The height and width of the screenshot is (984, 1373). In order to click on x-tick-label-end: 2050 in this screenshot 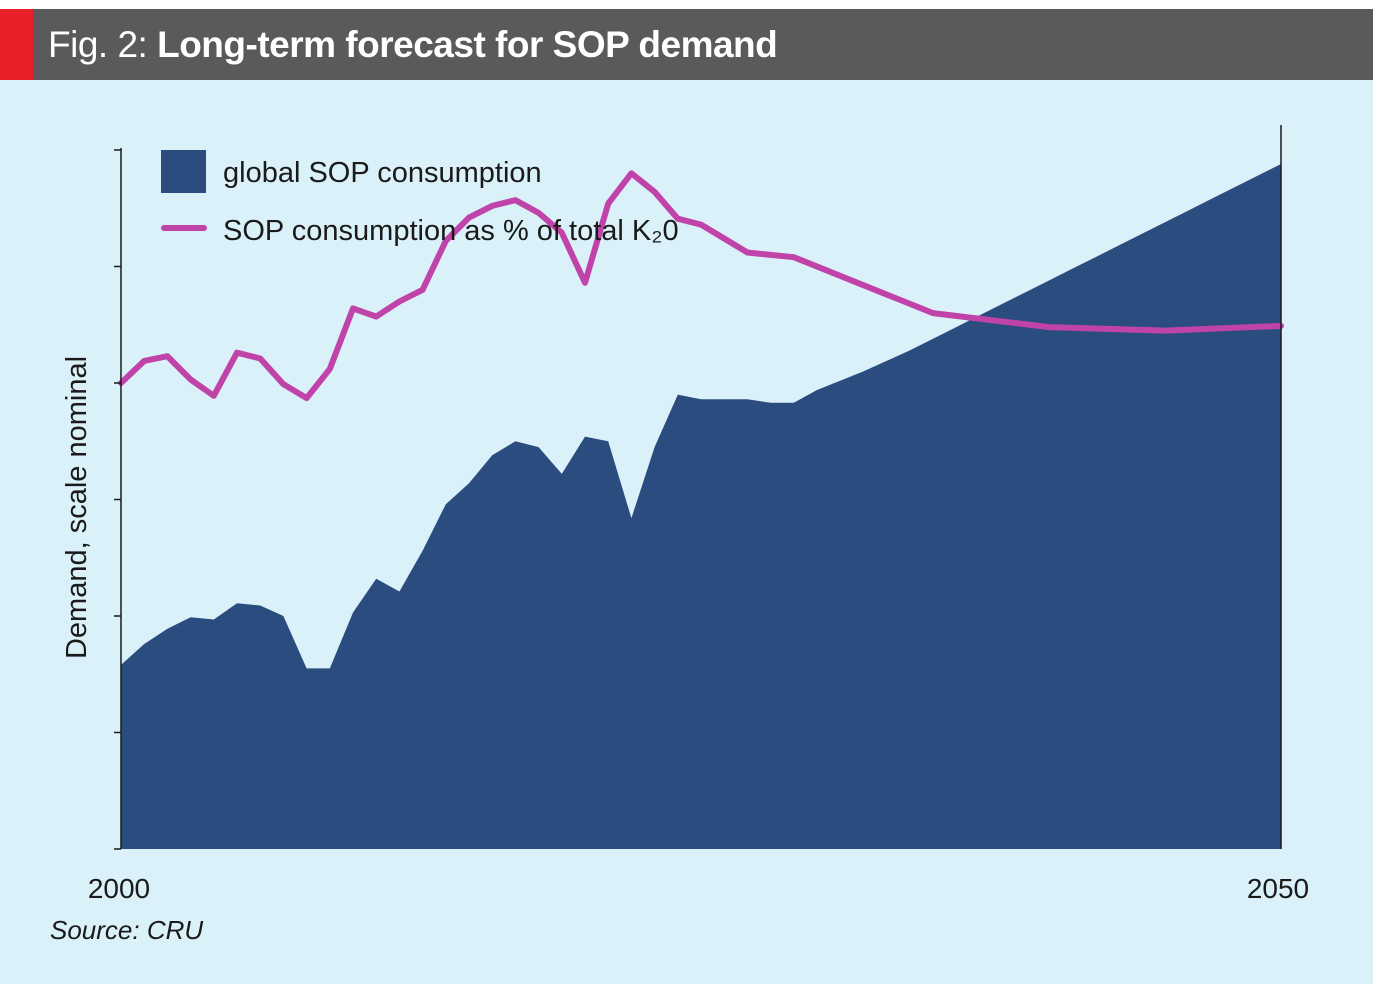, I will do `click(1278, 888)`.